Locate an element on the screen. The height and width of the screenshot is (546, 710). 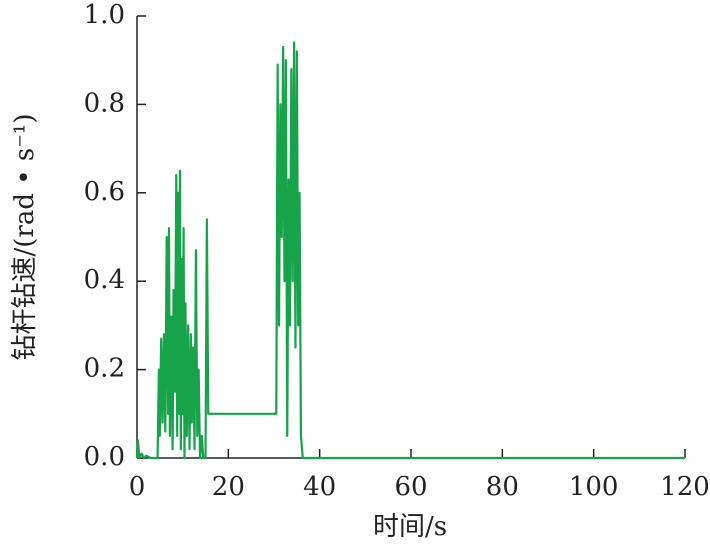
y-tick-label: 0.0 is located at coordinates (104, 457).